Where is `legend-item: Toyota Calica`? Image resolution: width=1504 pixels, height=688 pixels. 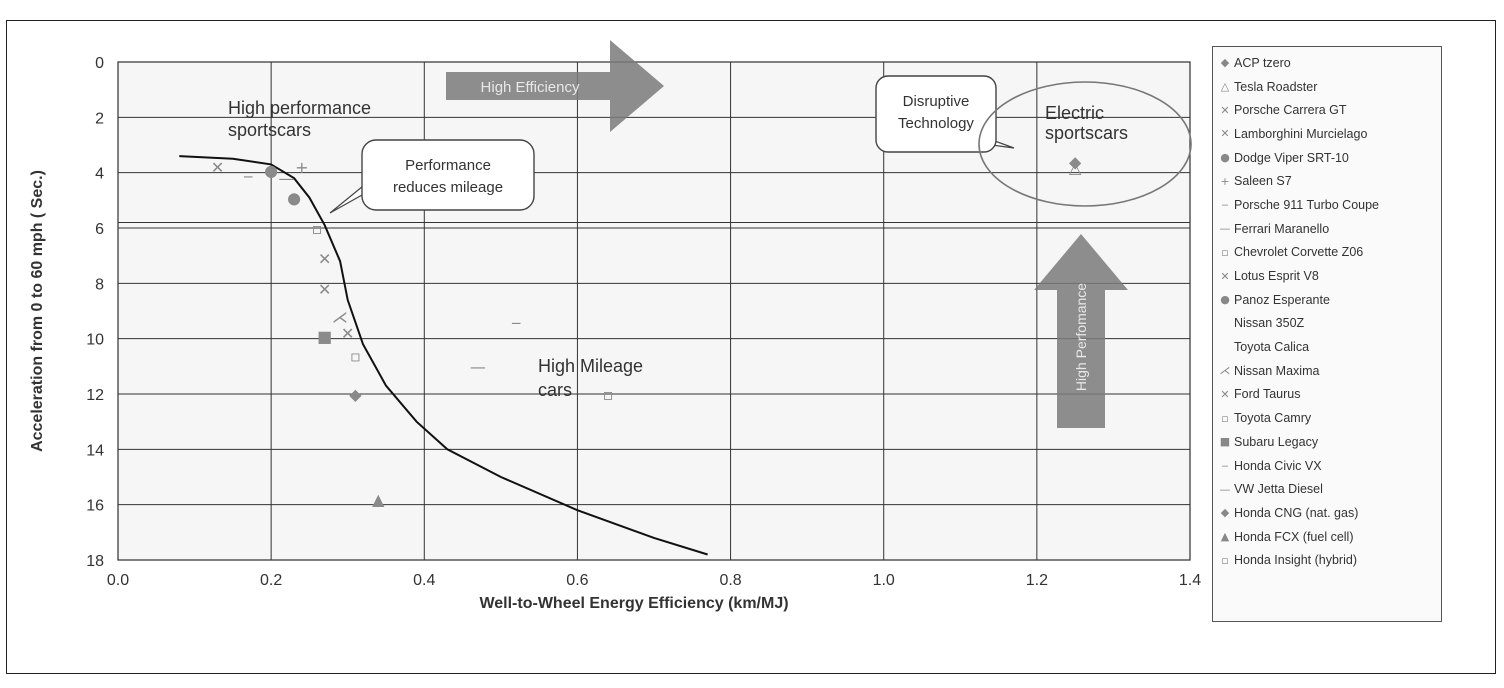 legend-item: Toyota Calica is located at coordinates (1330, 347).